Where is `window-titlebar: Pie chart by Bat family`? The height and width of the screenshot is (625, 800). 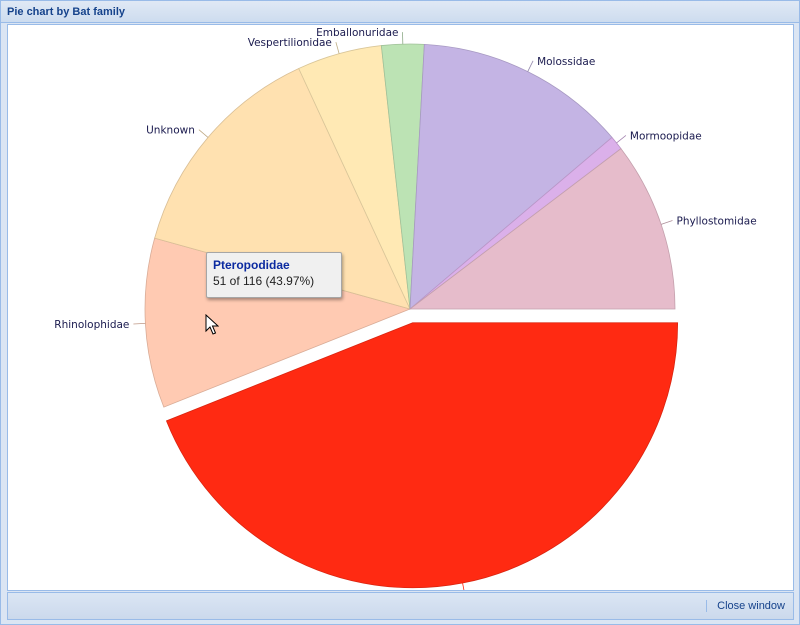
window-titlebar: Pie chart by Bat family is located at coordinates (400, 12).